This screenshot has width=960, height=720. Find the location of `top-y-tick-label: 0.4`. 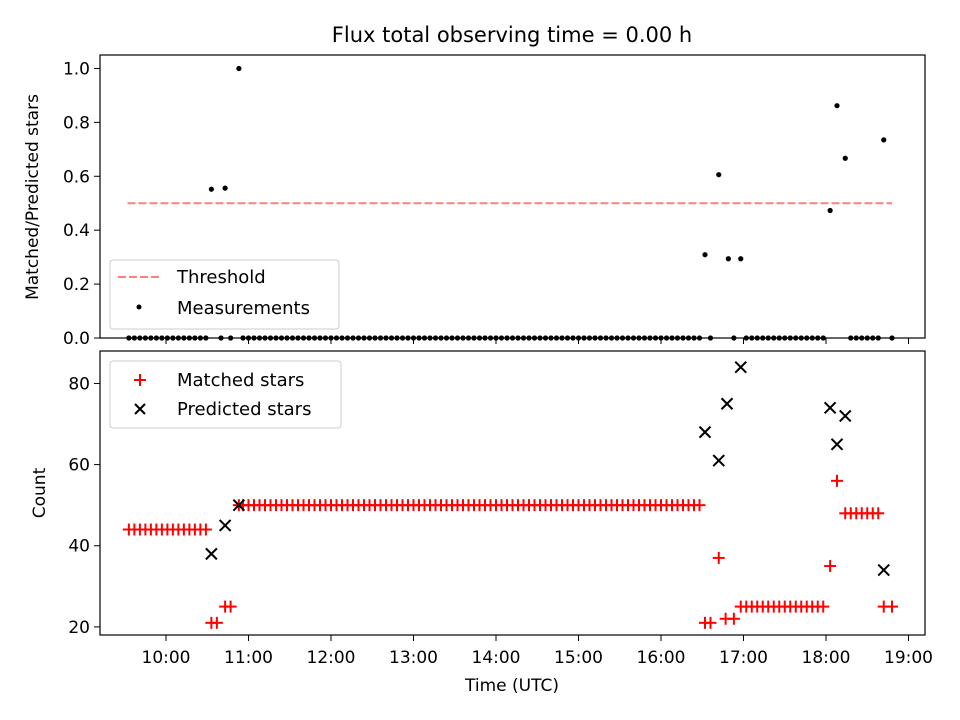

top-y-tick-label: 0.4 is located at coordinates (76, 231).